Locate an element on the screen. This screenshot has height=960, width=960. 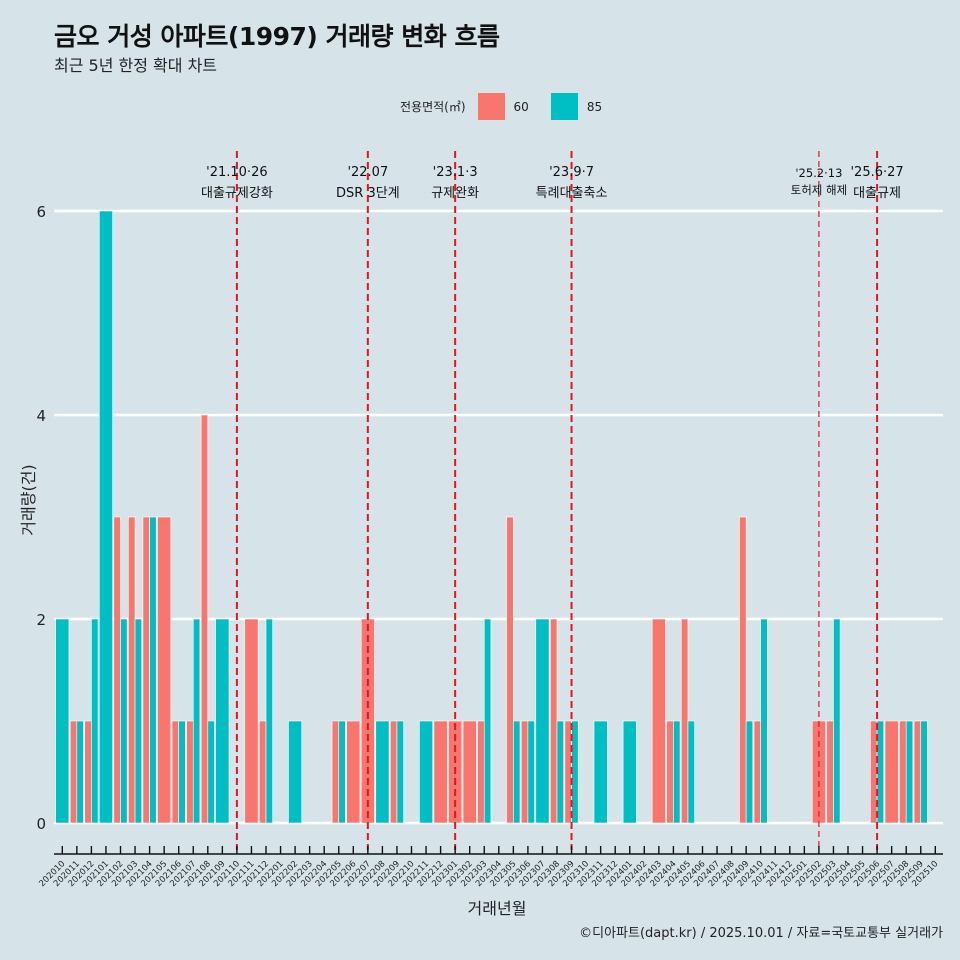
event-date-label: '25.2·13 is located at coordinates (818, 173).